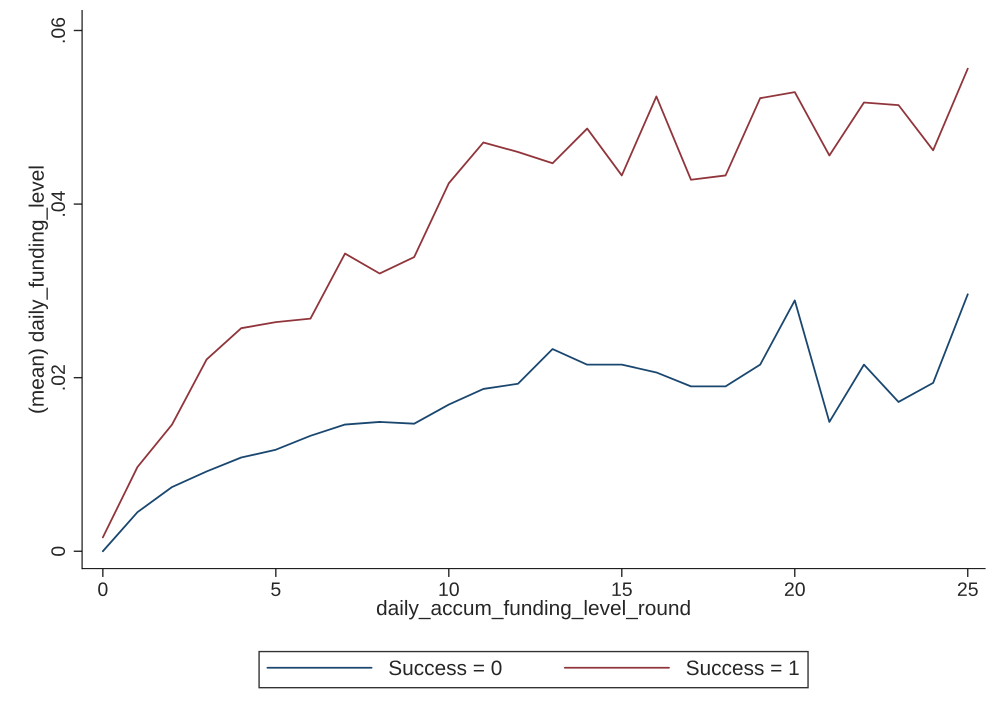 This screenshot has height=702, width=989. What do you see at coordinates (794, 589) in the screenshot?
I see `x-tick-label: 20` at bounding box center [794, 589].